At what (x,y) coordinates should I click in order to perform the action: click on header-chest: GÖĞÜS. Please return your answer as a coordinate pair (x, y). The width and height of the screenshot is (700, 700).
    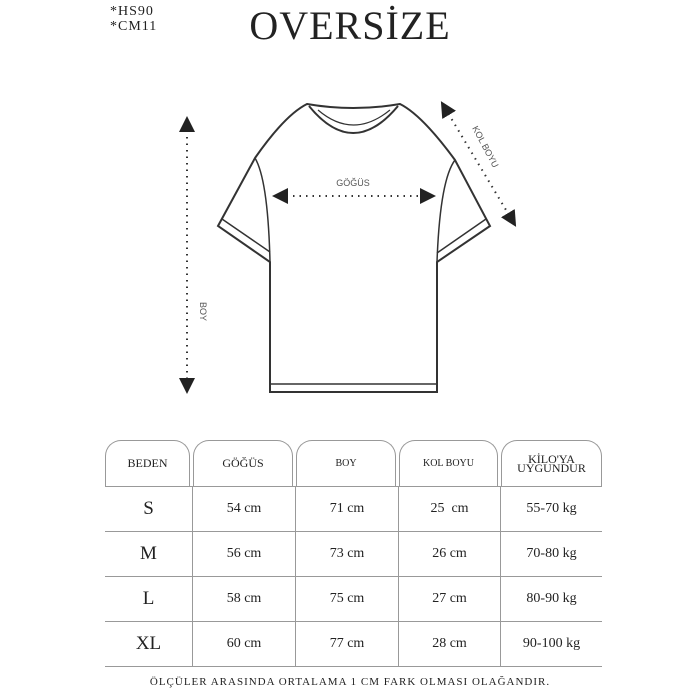
    Looking at the image, I should click on (243, 463).